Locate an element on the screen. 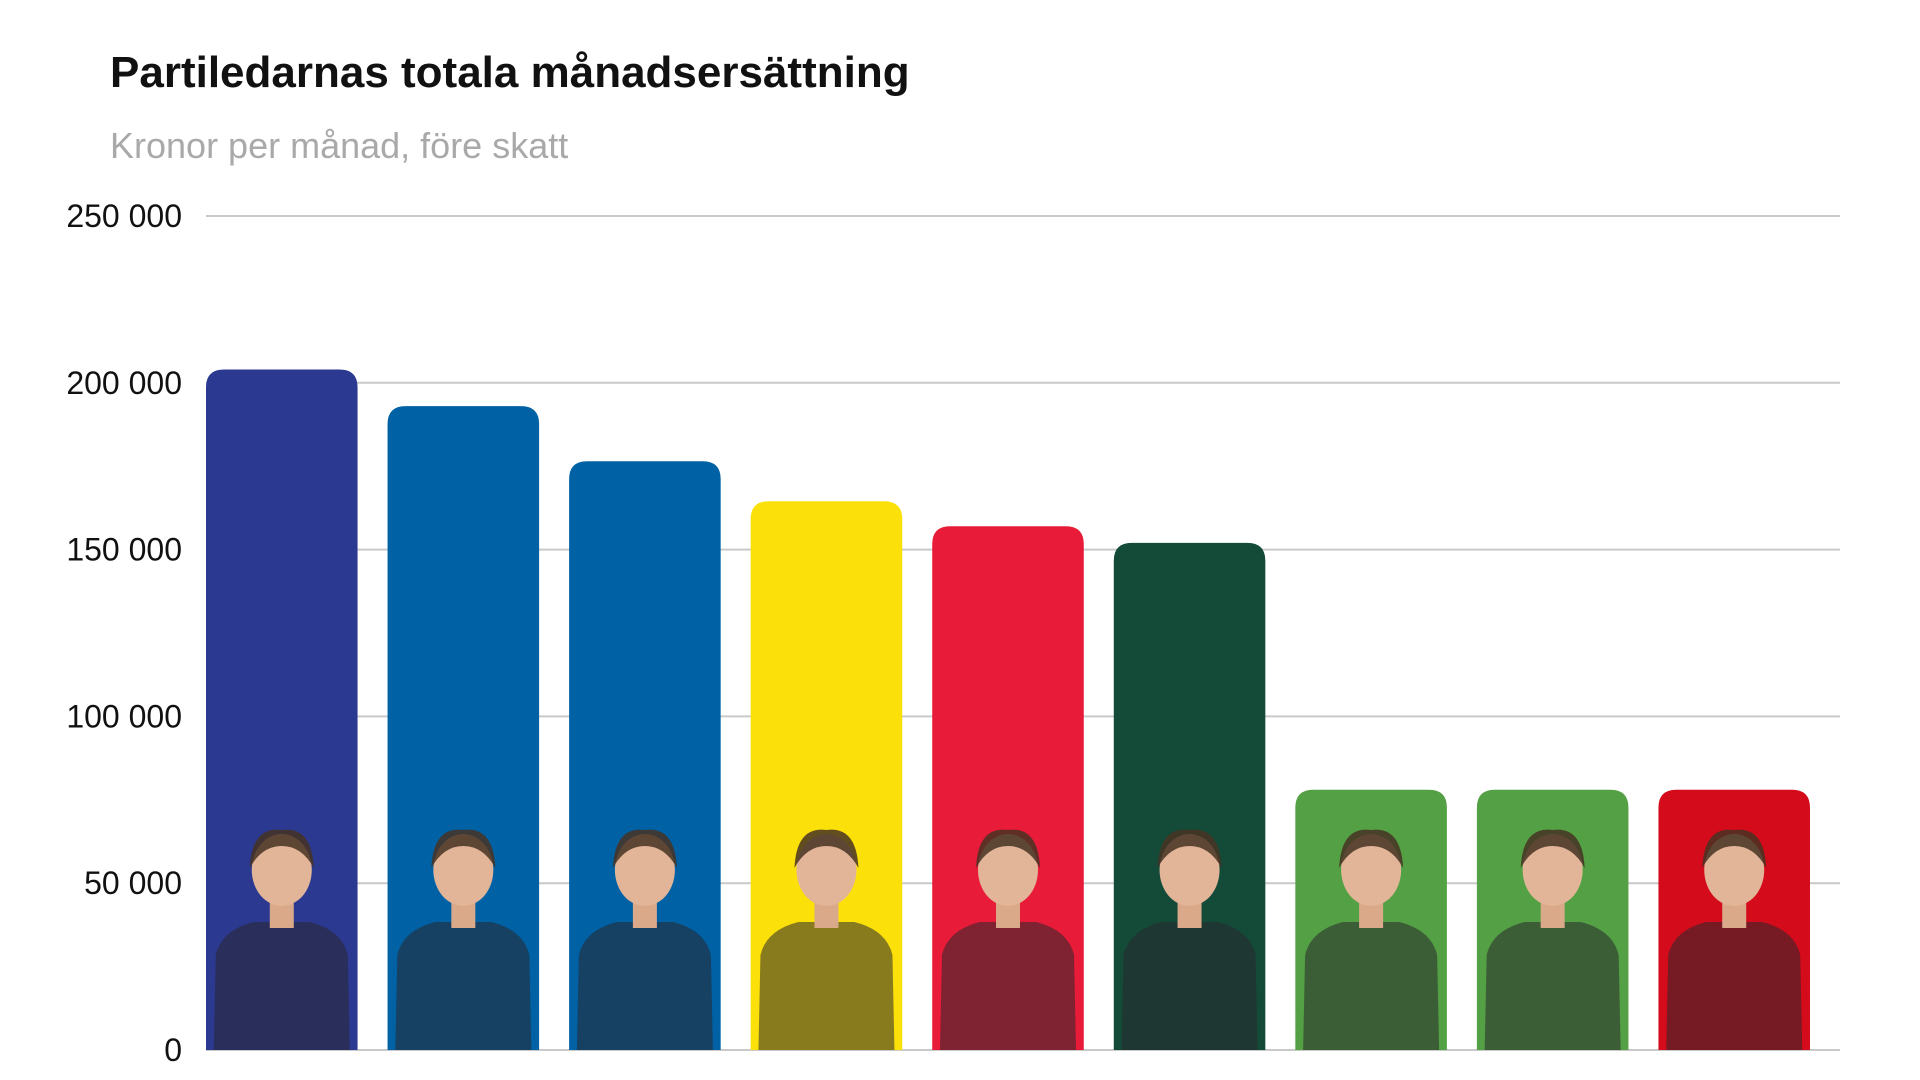 This screenshot has width=1920, height=1080. y-tick-label: 100 000 is located at coordinates (124, 716).